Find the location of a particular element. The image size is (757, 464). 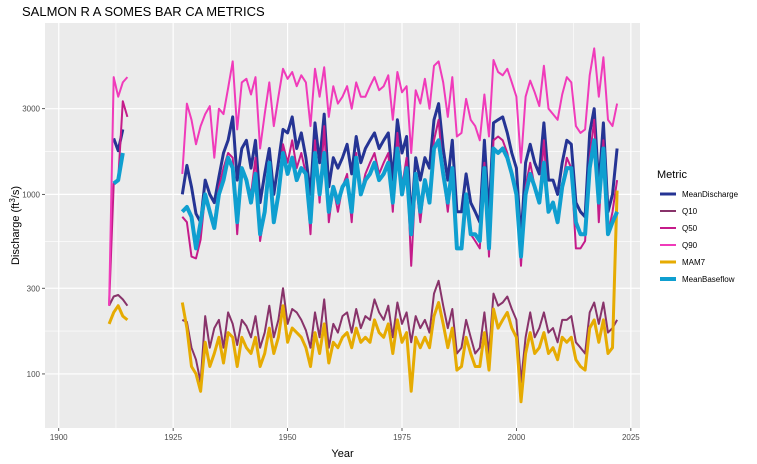

legend-label-mam7: MAM7 is located at coordinates (694, 262).